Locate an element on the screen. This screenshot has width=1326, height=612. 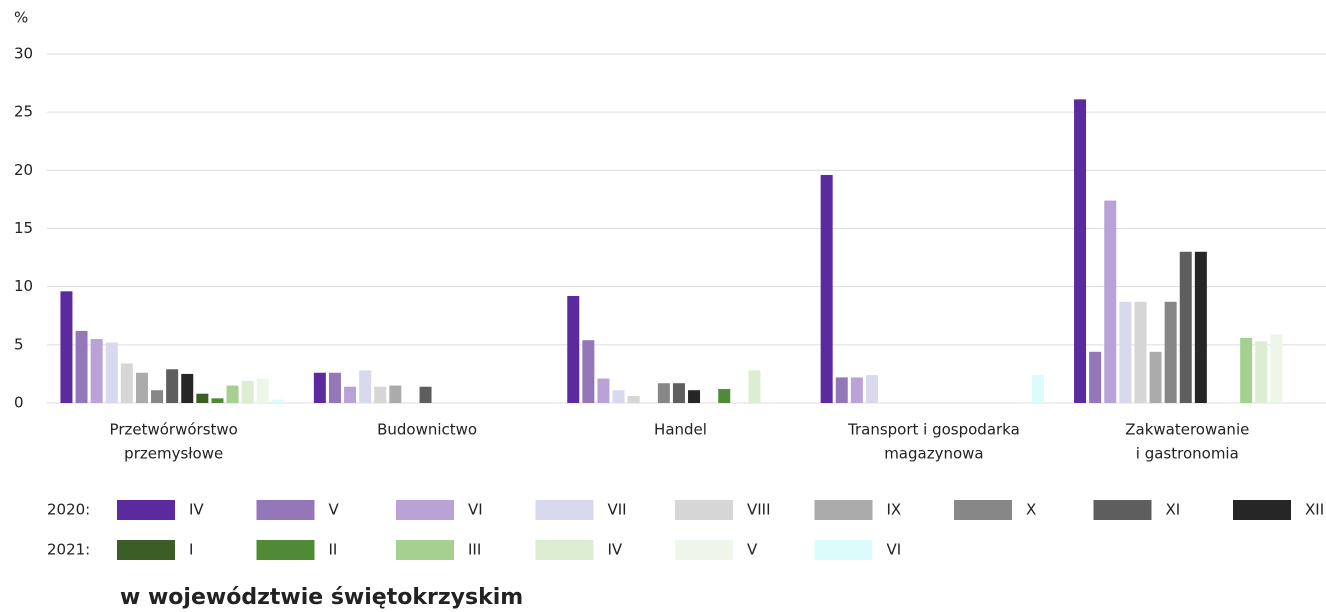
legend-label: II is located at coordinates (333, 550).